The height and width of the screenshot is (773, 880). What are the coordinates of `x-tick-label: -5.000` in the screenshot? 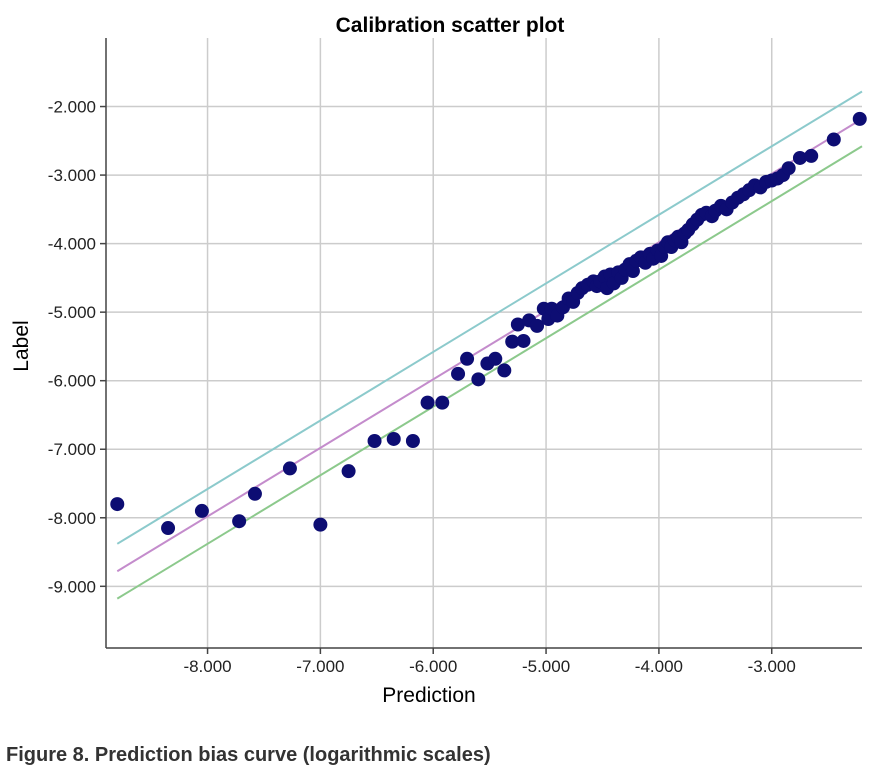 It's located at (546, 666).